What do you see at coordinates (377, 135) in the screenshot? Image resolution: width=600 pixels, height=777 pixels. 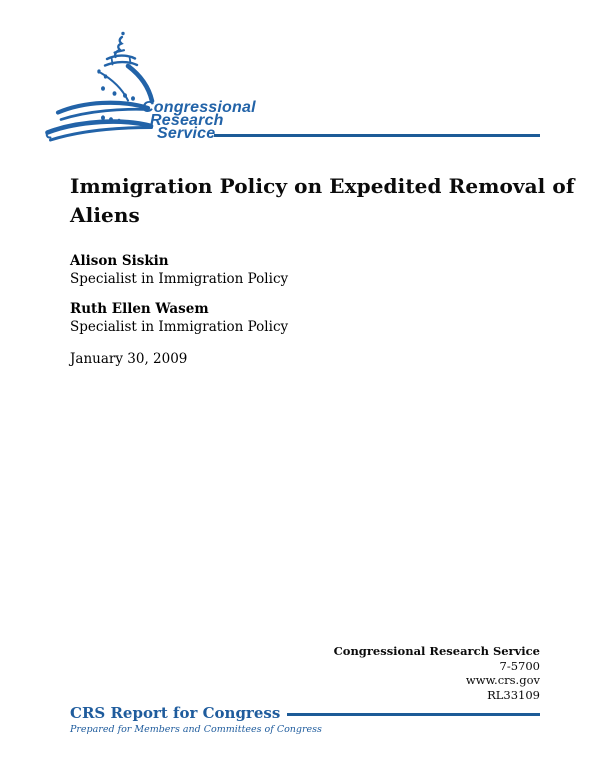 I see `header-divider-rule` at bounding box center [377, 135].